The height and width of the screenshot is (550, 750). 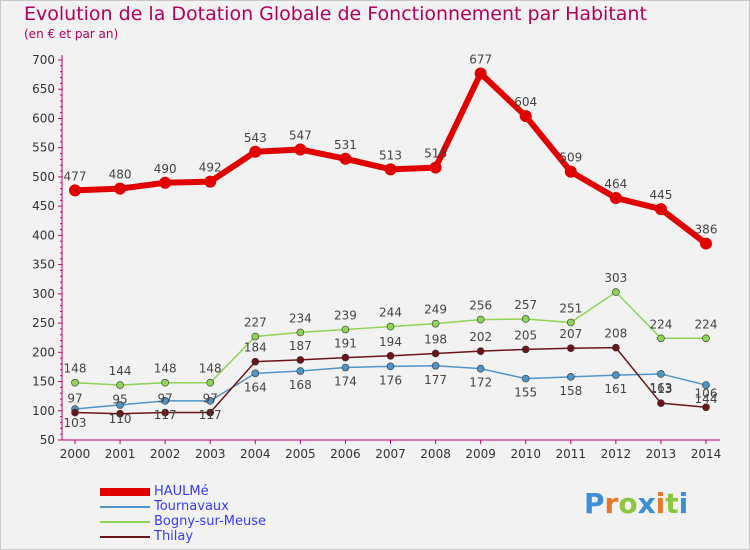 I want to click on y-tick-label: 700, so click(x=43, y=60).